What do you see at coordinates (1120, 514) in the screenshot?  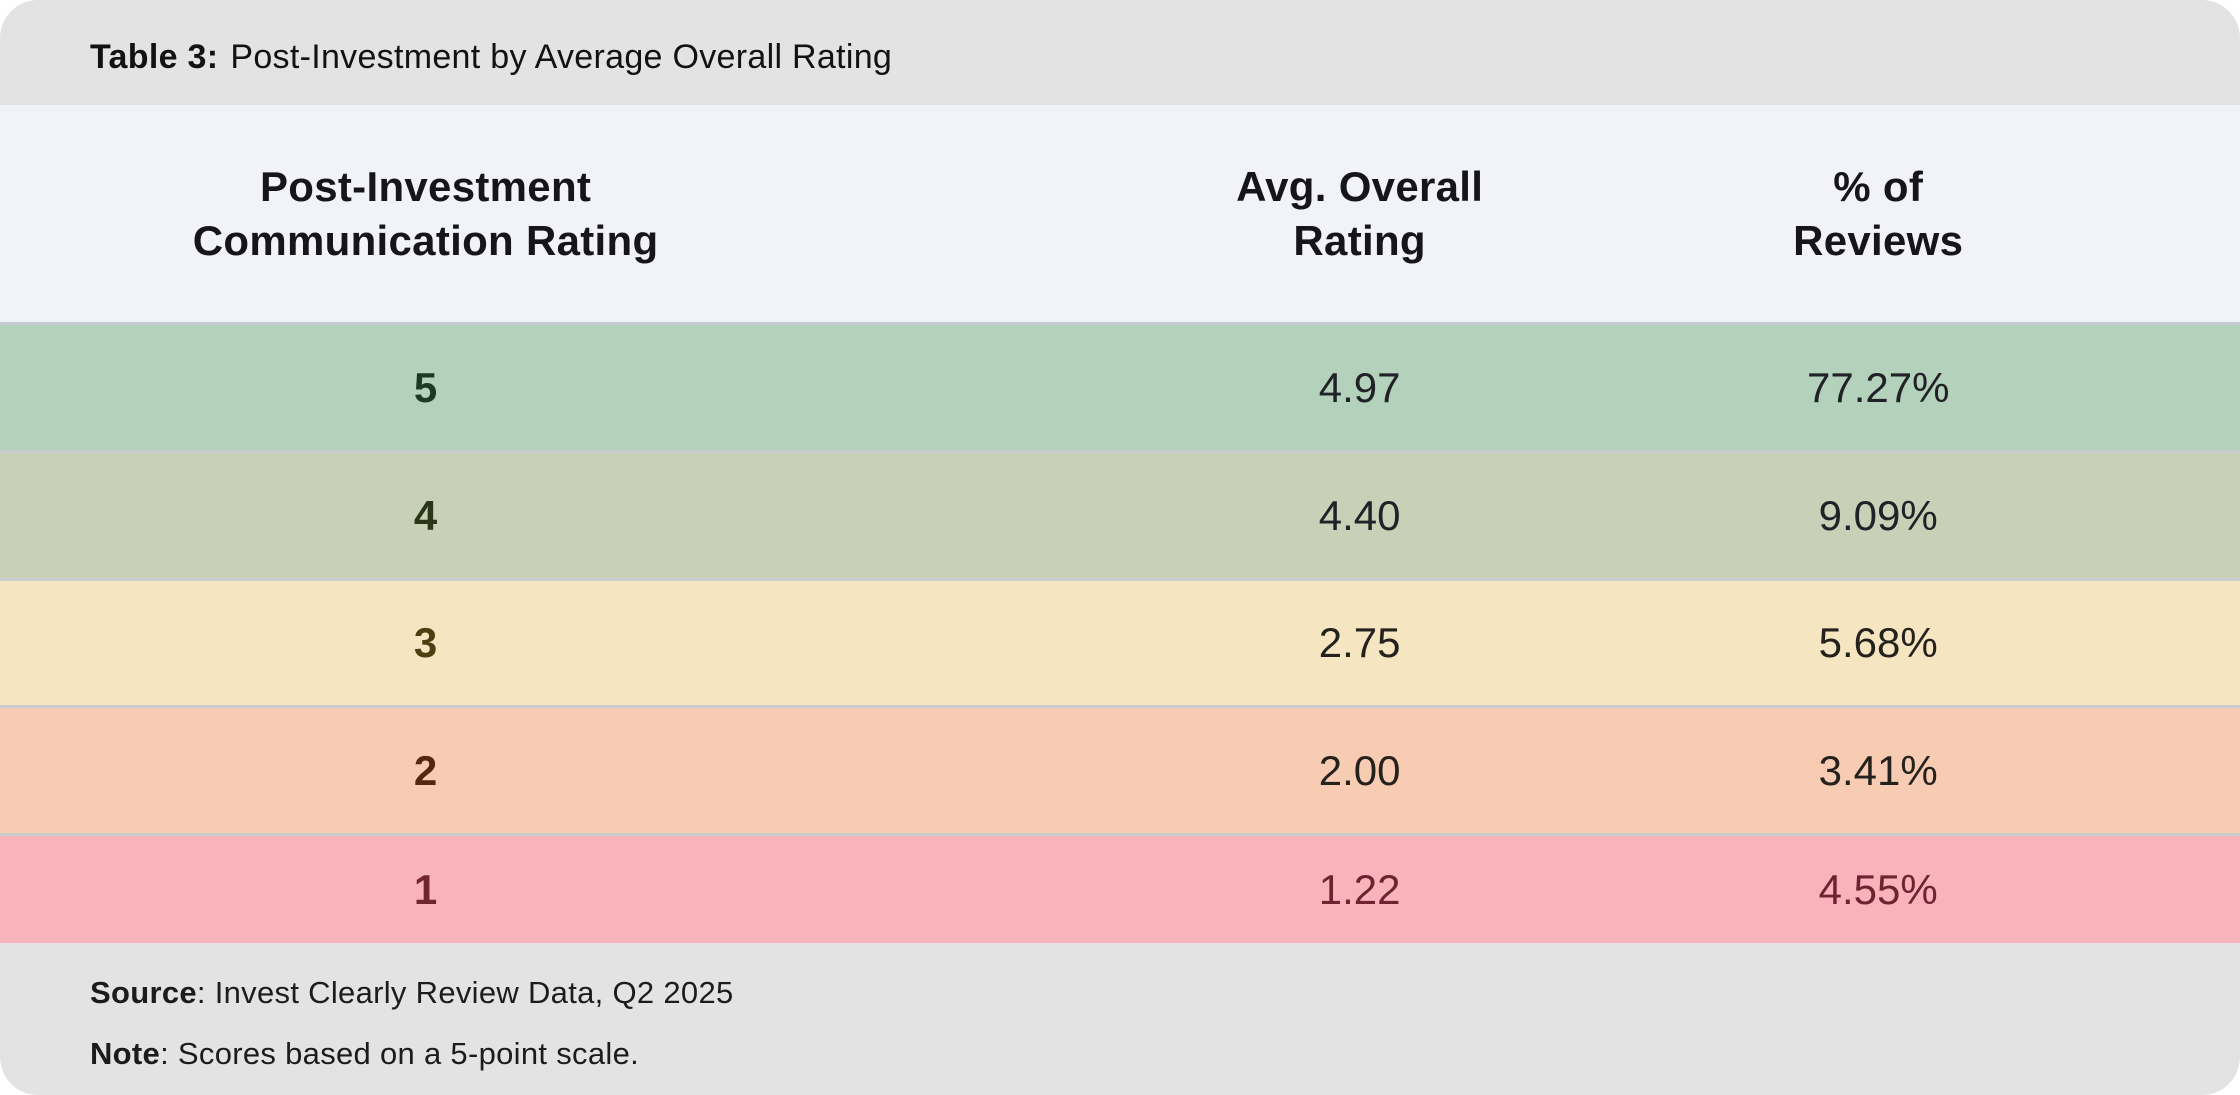 I see `table-row: 4 4.40 9.09%` at bounding box center [1120, 514].